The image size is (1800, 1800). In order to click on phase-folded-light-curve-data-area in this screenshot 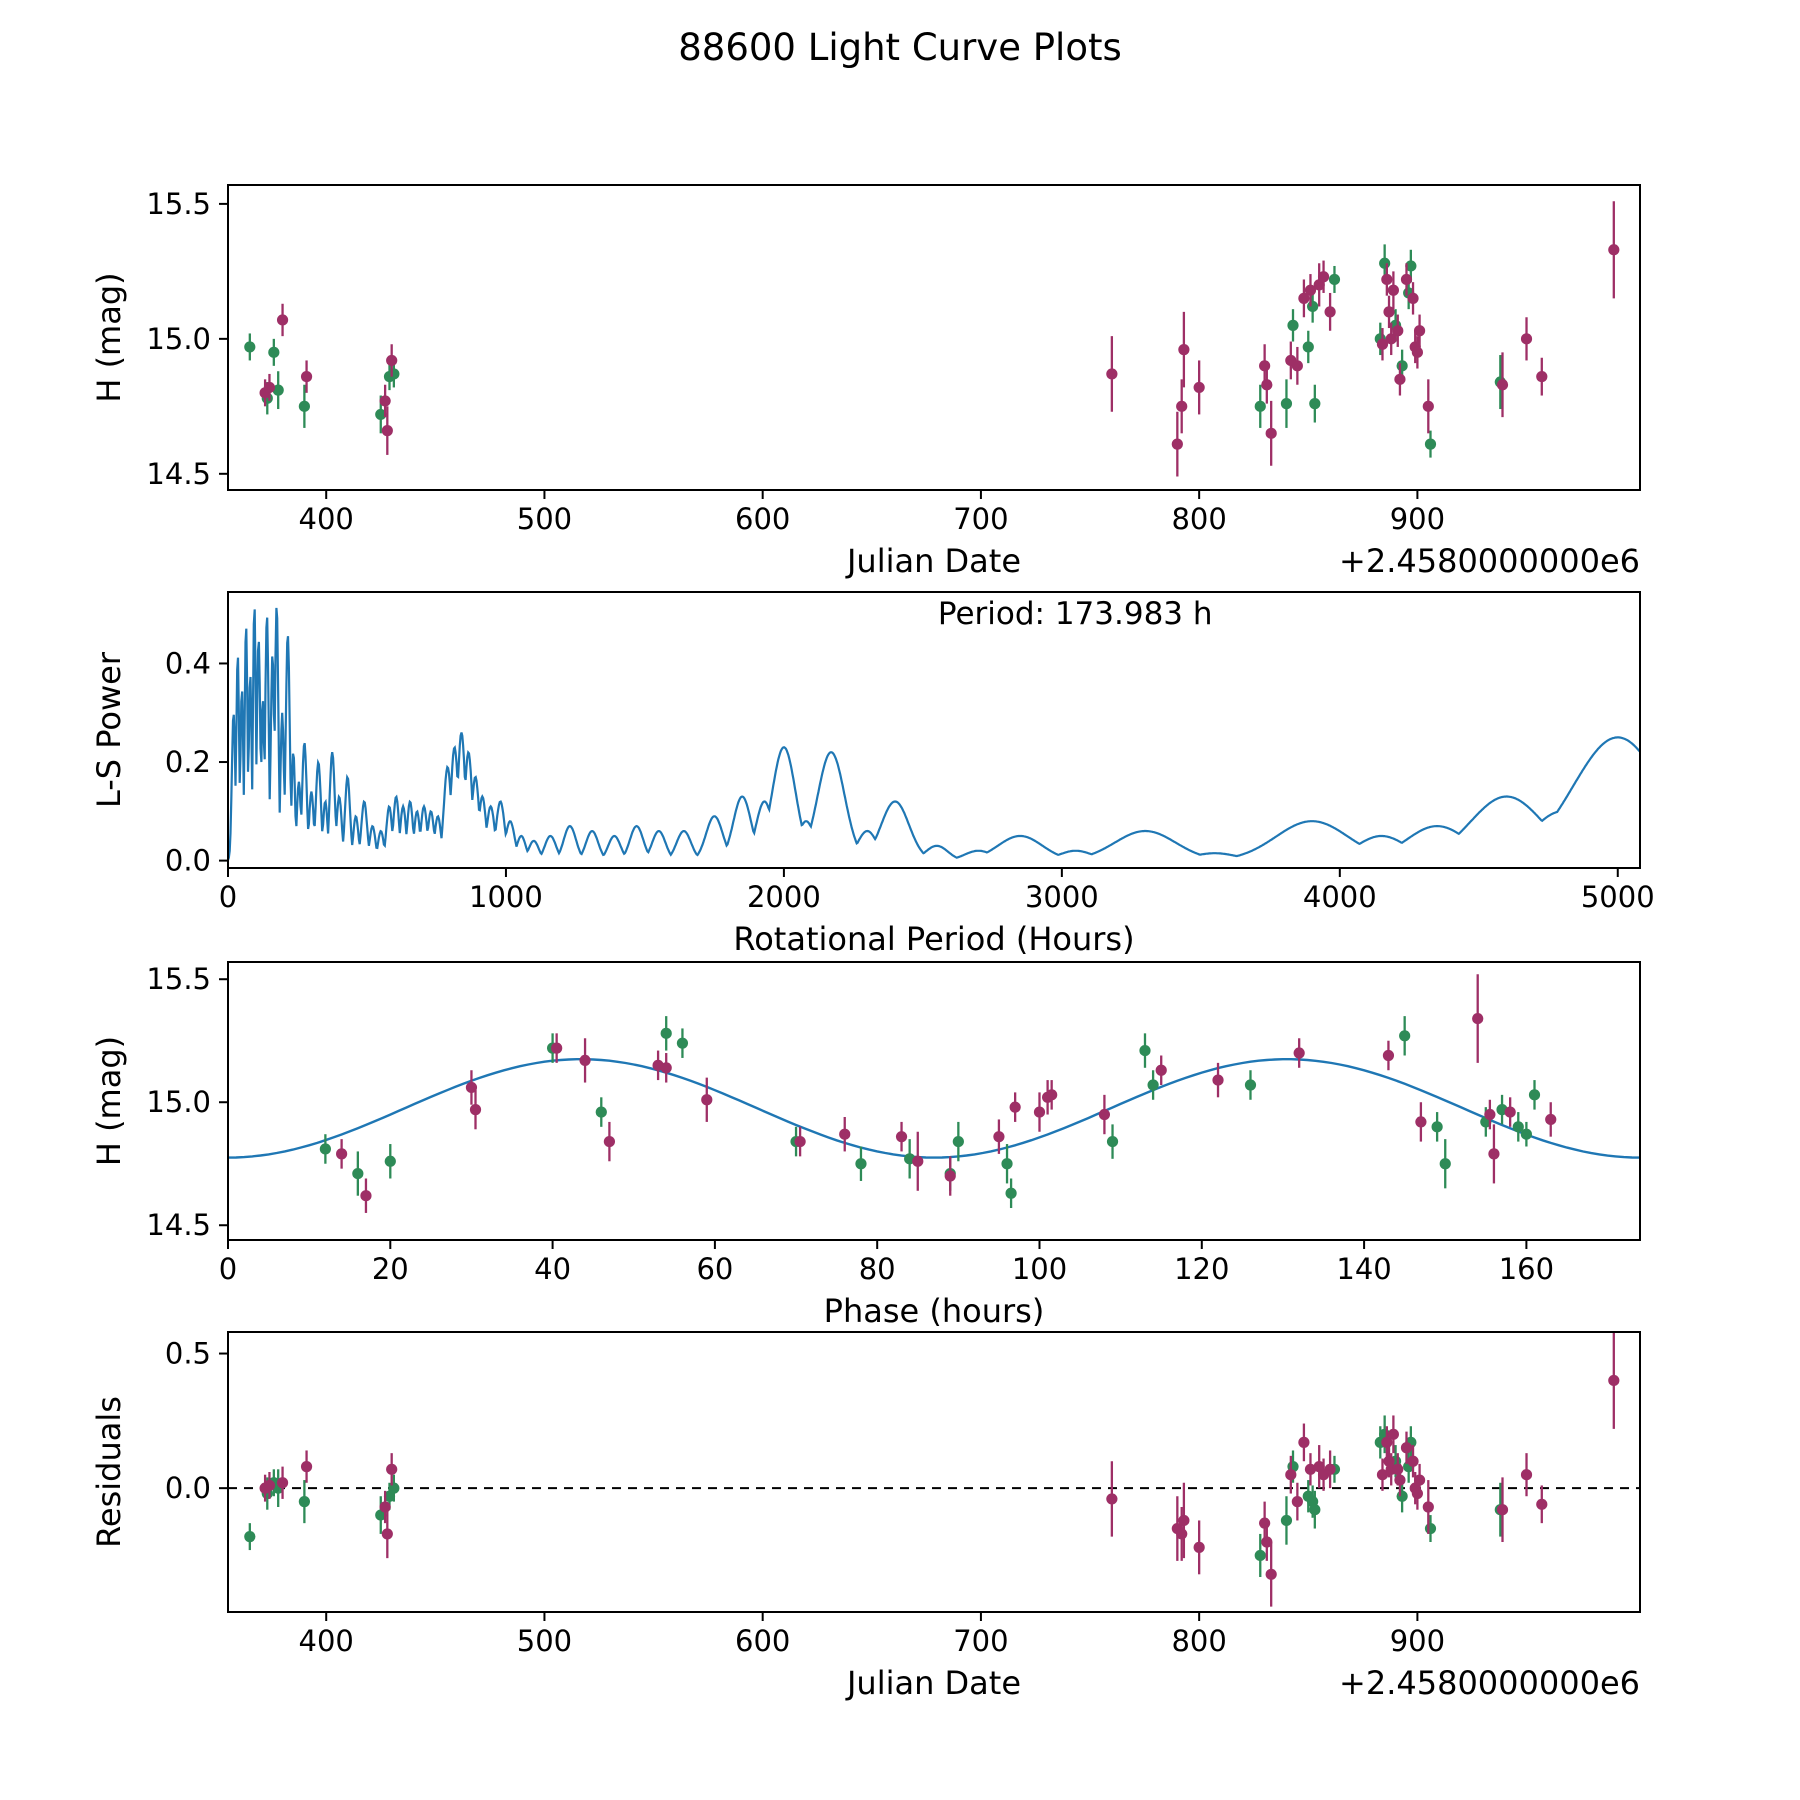, I will do `click(934, 1093)`.